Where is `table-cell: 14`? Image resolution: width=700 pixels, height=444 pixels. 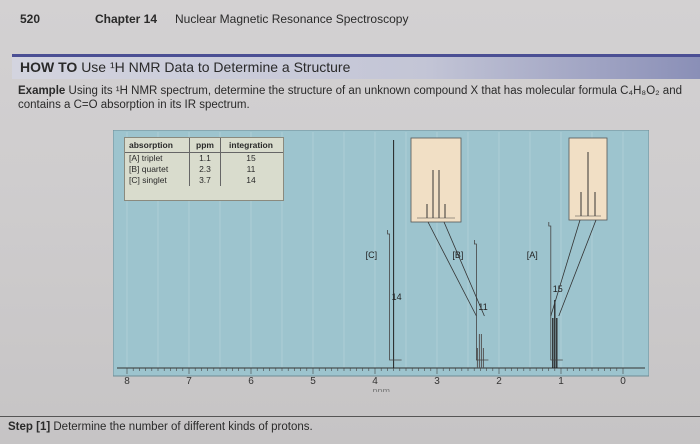
table-cell: 14 is located at coordinates (251, 180).